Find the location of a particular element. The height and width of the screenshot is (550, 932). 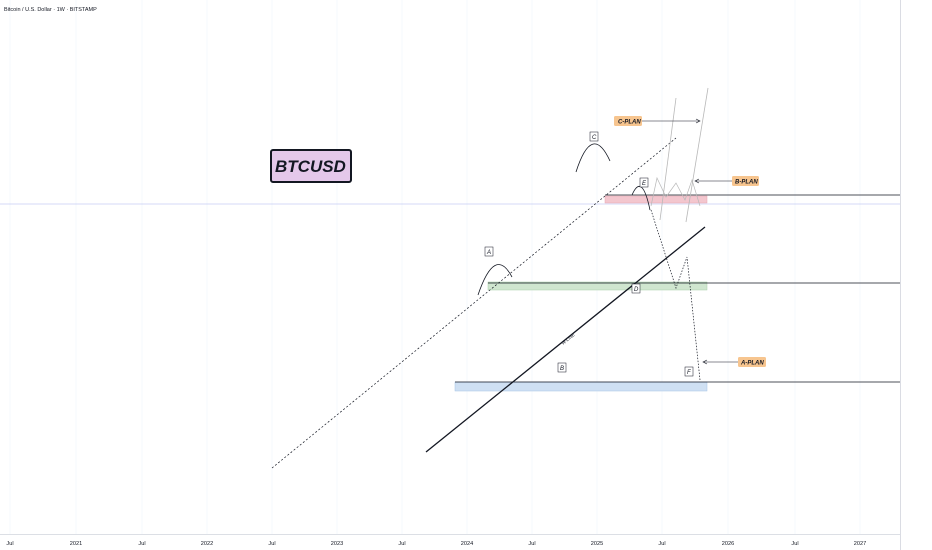

letter-box-a is located at coordinates (489, 251).